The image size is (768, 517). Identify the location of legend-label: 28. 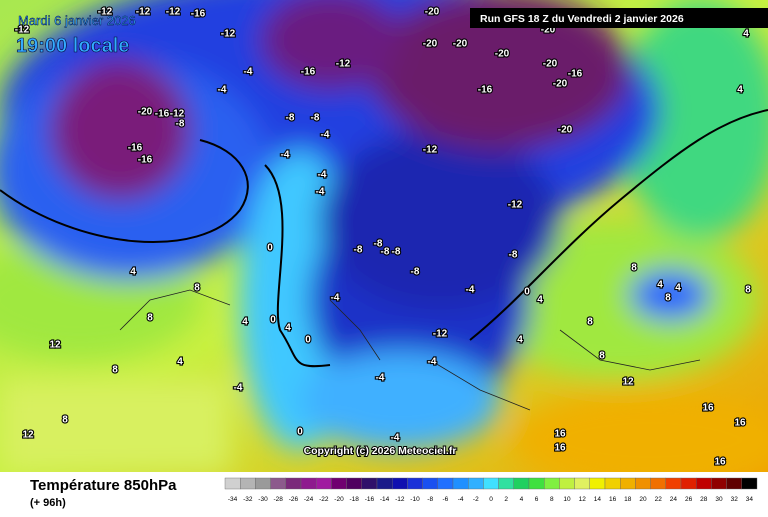
(704, 499).